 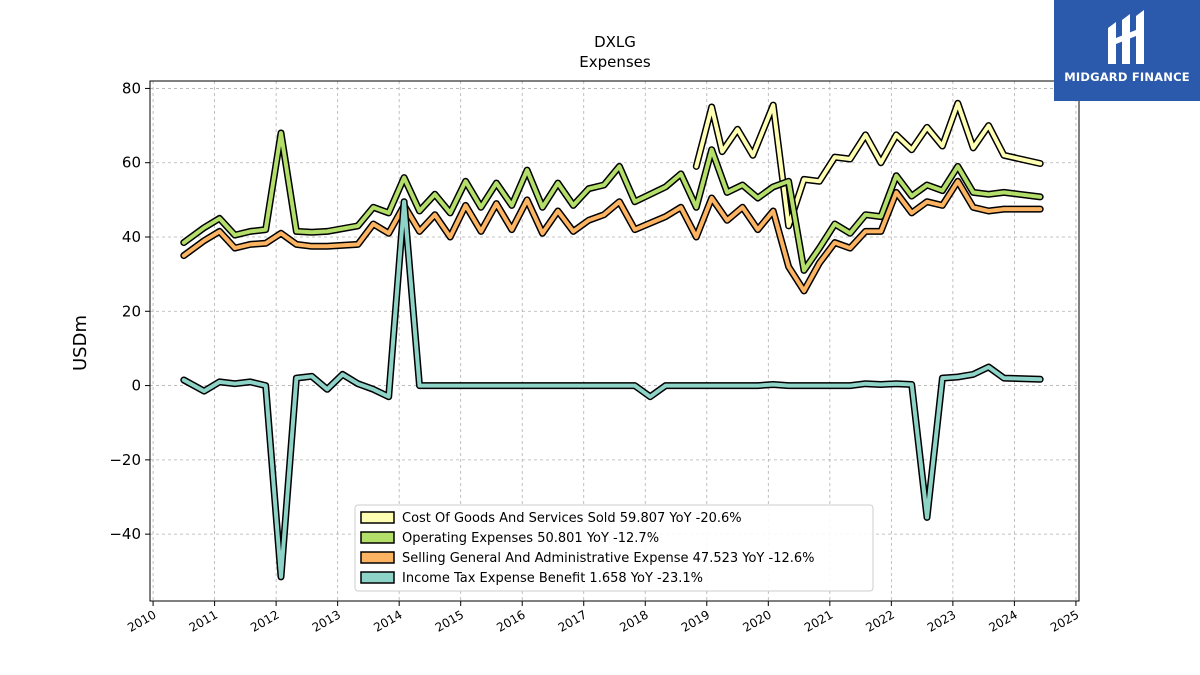 I want to click on y-tick-label: 60, so click(x=131, y=163).